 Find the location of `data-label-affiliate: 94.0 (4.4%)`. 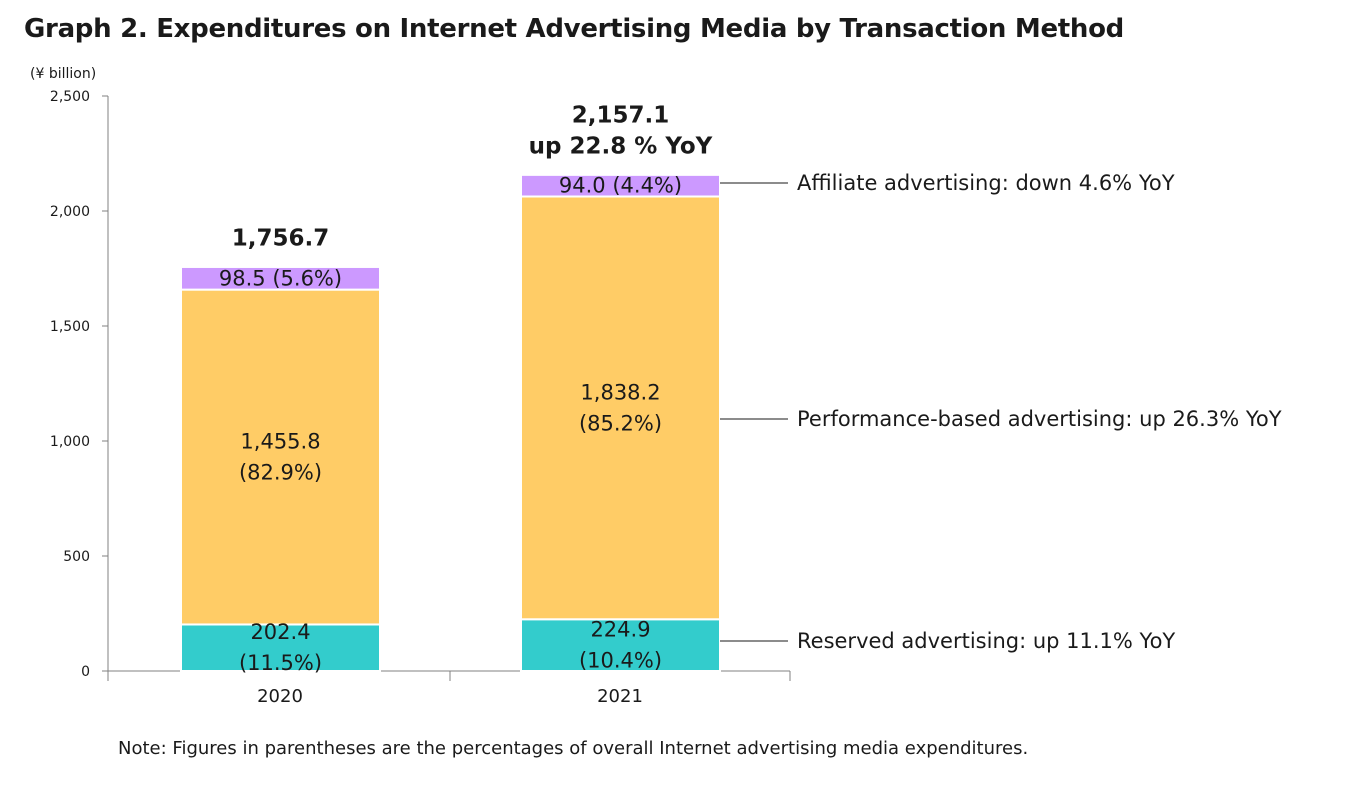

data-label-affiliate: 94.0 (4.4%) is located at coordinates (620, 186).